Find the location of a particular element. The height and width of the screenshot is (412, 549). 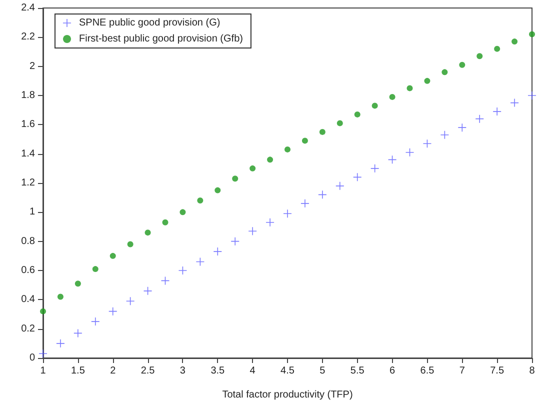

x-tick-label: 8 is located at coordinates (532, 371).